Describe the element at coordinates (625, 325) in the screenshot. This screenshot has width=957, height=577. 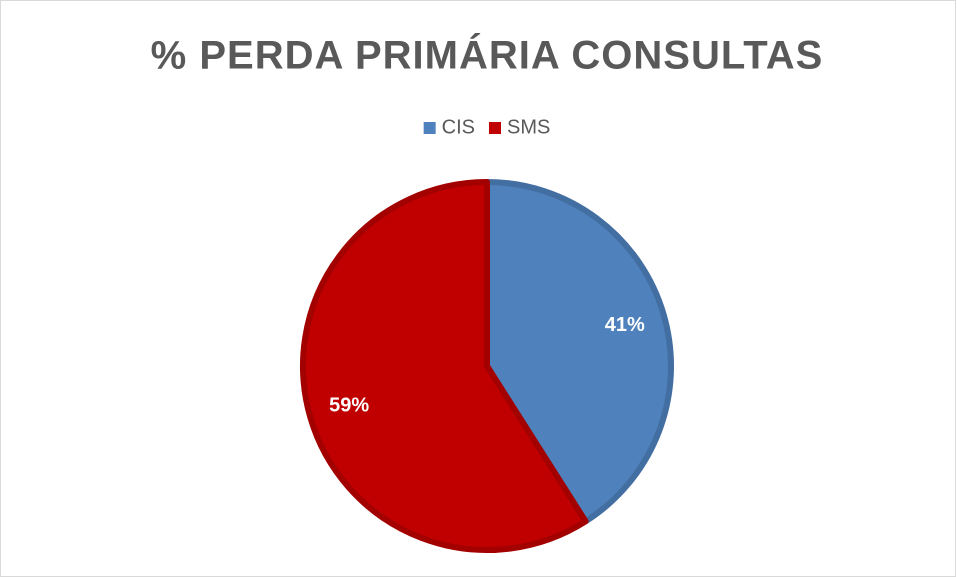
I see `data-label: 41%` at that location.